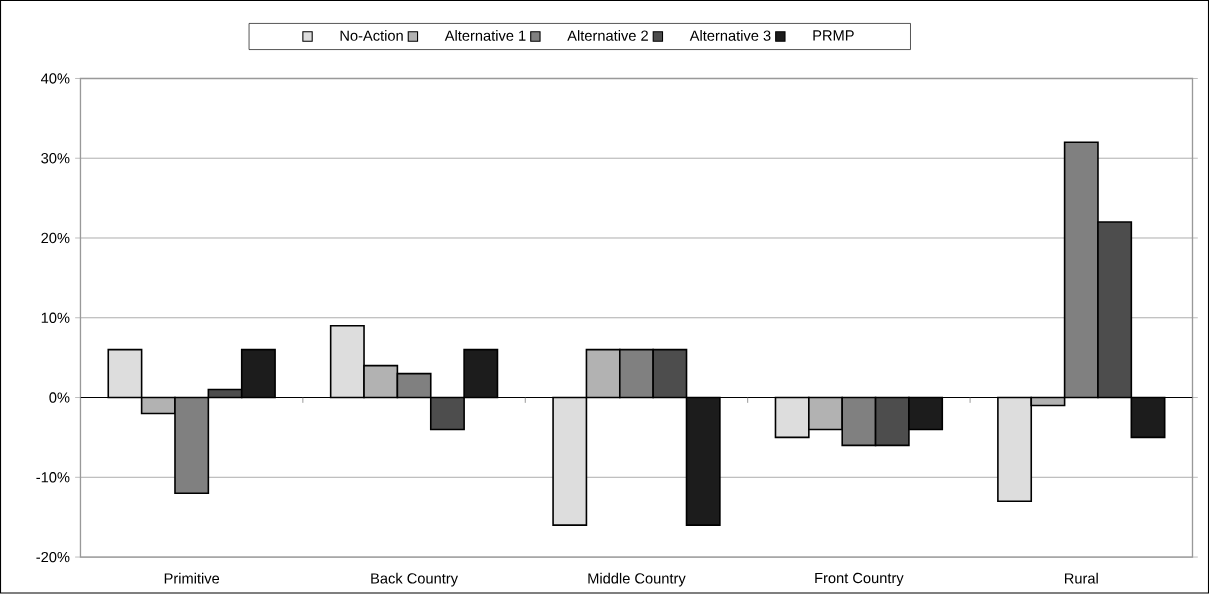  What do you see at coordinates (833, 35) in the screenshot?
I see `legend-label: PRMP` at bounding box center [833, 35].